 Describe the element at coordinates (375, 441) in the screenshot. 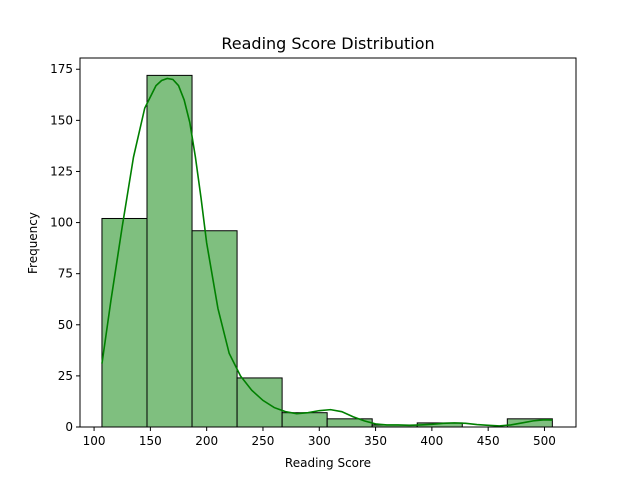

I see `x-tick-label: 350` at that location.